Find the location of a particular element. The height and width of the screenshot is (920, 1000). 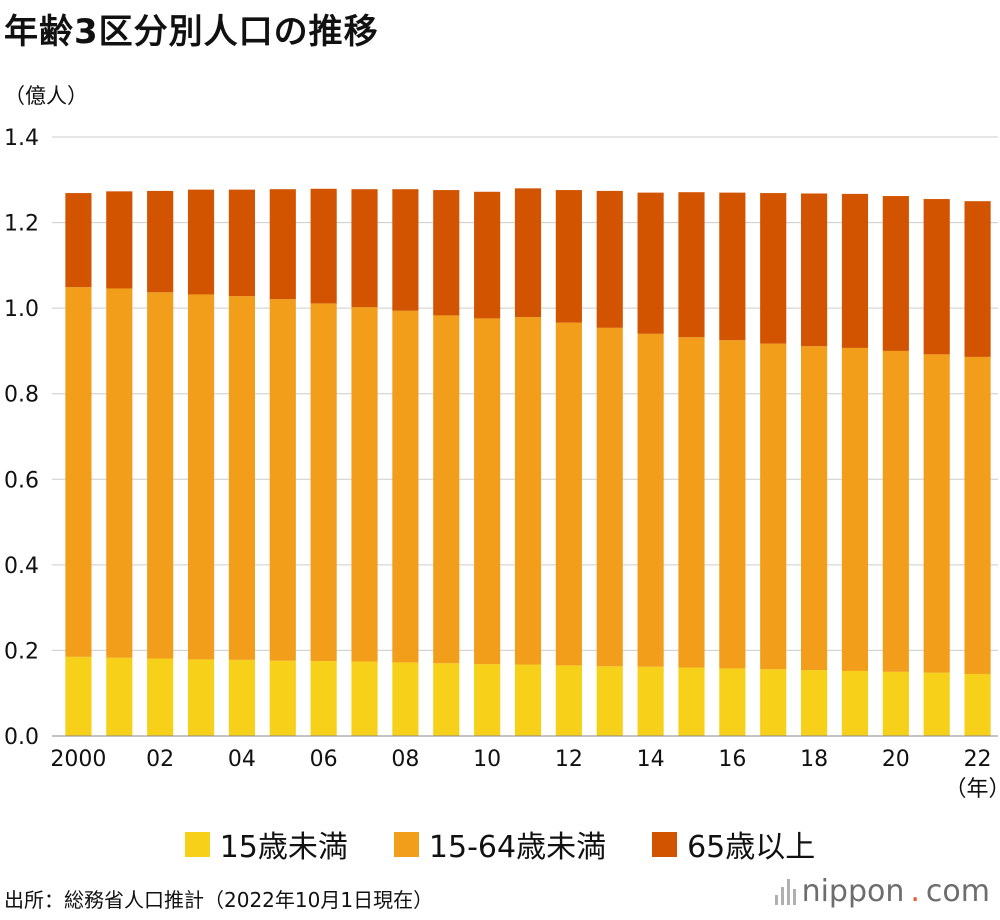

y-tick-label: 0.2 is located at coordinates (21, 651).